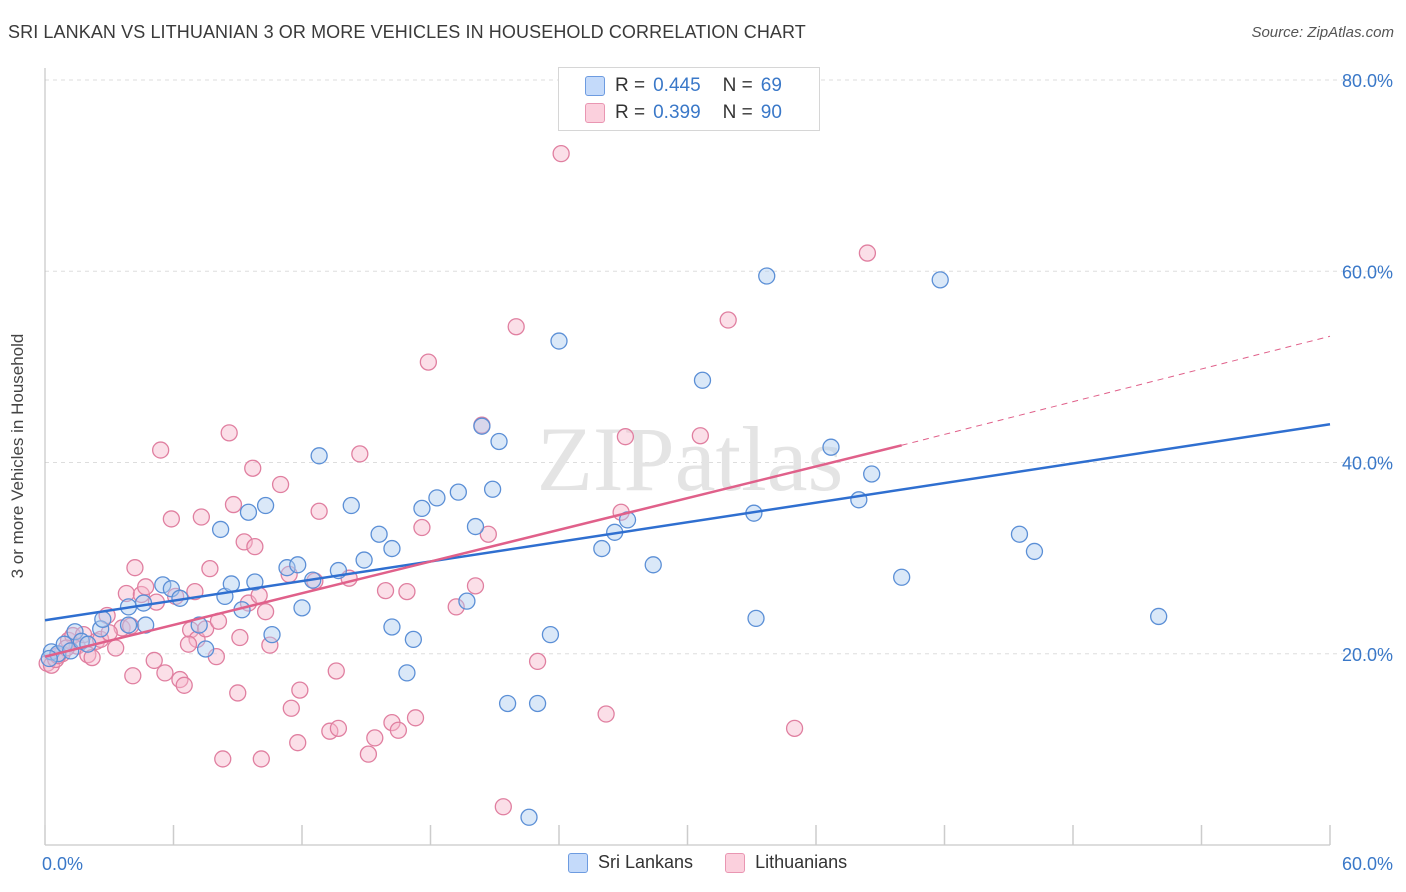  Describe the element at coordinates (1367, 81) in the screenshot. I see `y-tick-label: 80.0%` at that location.